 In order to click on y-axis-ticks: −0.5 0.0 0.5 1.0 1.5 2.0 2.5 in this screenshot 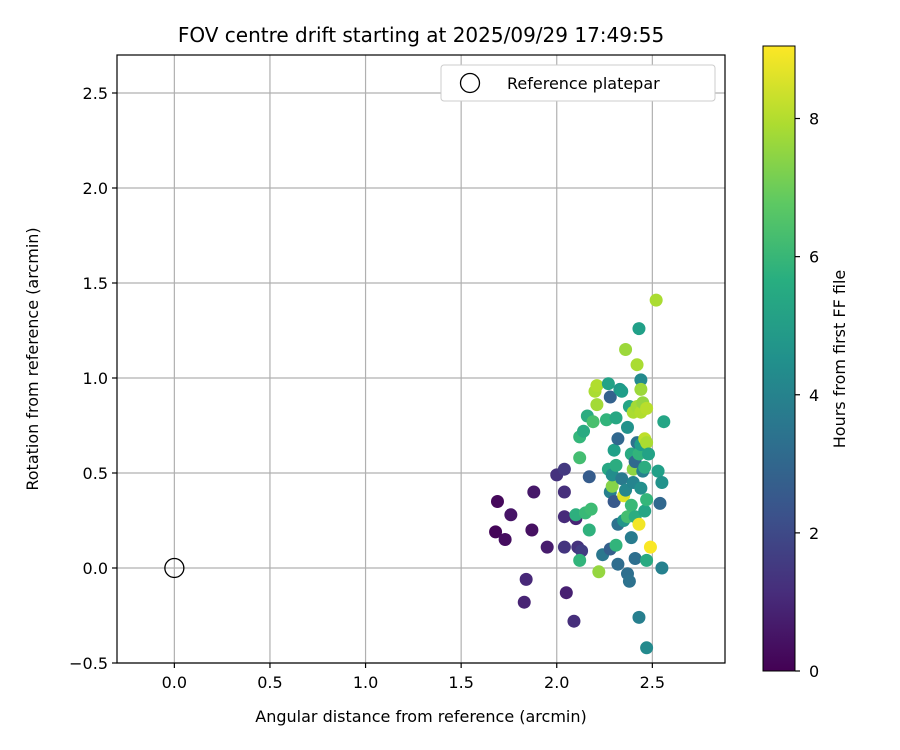, I will do `click(93, 378)`.